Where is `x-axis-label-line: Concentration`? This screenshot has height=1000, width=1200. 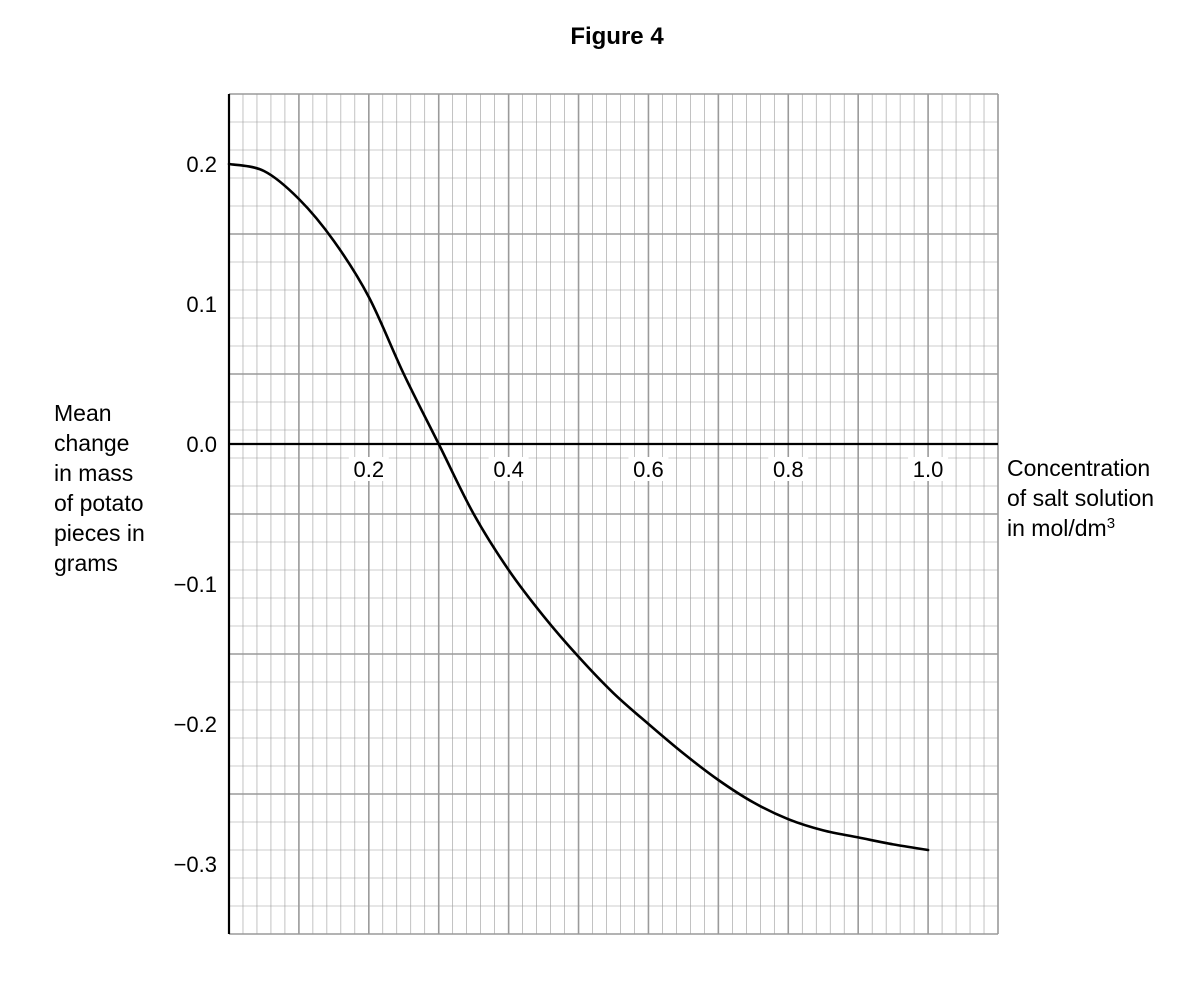
x-axis-label-line: Concentration is located at coordinates (1078, 468).